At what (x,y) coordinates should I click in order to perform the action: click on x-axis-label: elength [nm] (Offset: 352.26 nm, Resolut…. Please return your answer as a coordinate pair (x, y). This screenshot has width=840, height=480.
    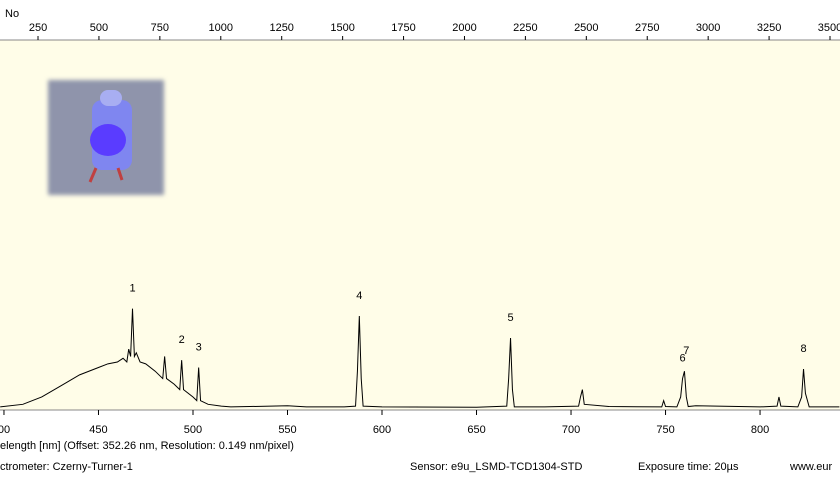
    Looking at the image, I should click on (147, 446).